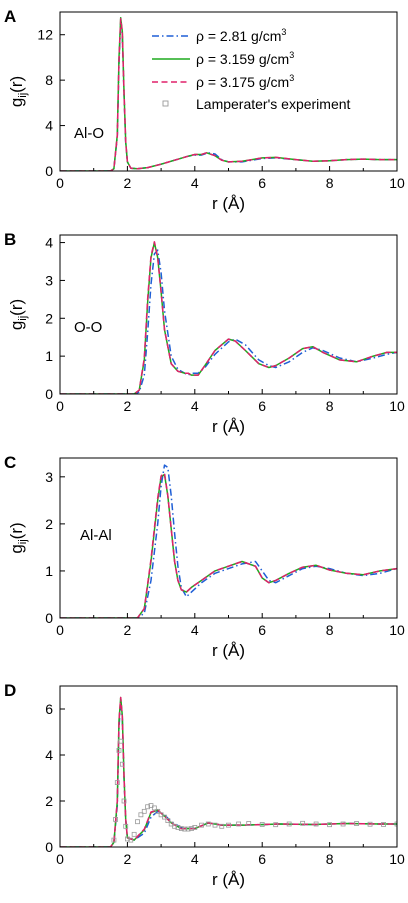 The image size is (408, 903). I want to click on legend-label: ρ = 3.159 g/cm3, so click(245, 58).